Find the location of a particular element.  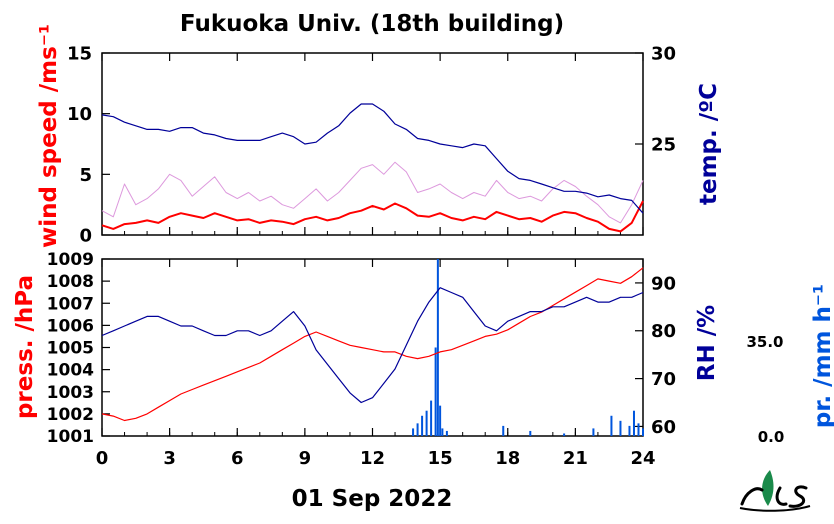

wind-tick-label: 0 is located at coordinates (85, 235).